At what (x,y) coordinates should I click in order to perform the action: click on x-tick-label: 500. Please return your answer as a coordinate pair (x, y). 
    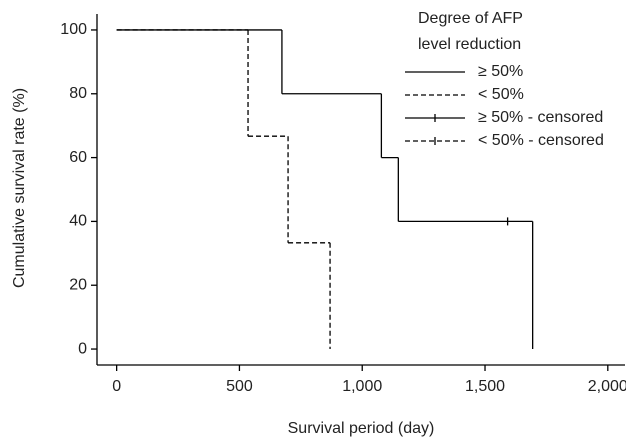
    Looking at the image, I should click on (239, 386).